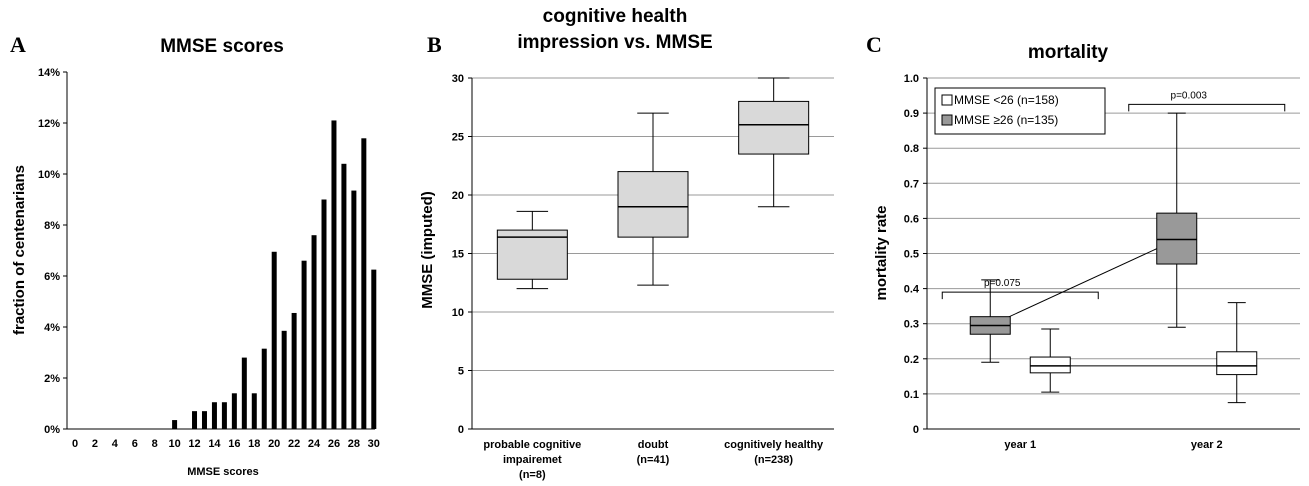 The width and height of the screenshot is (1309, 486). I want to click on x-tick-label: 28, so click(354, 444).